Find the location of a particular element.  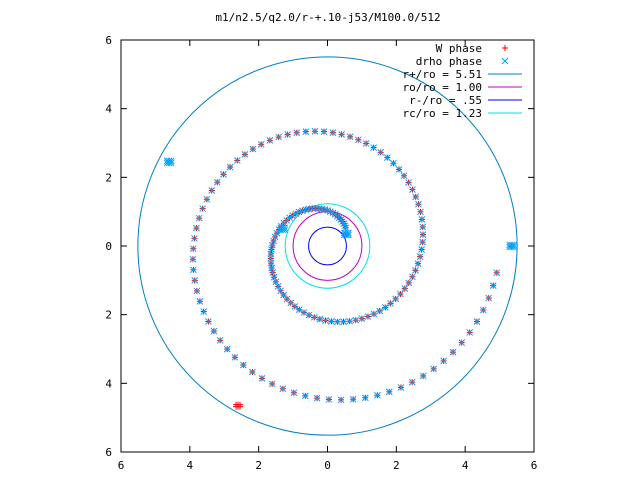

data-point-1-106-d2 is located at coordinates (207, 199).